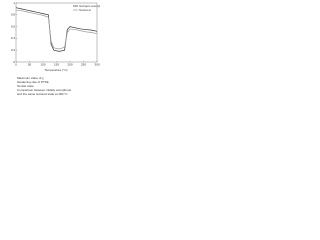 The image size is (320, 240). Describe the element at coordinates (42, 94) in the screenshot. I see `annotation: and the same textured state at 180 °C` at that location.